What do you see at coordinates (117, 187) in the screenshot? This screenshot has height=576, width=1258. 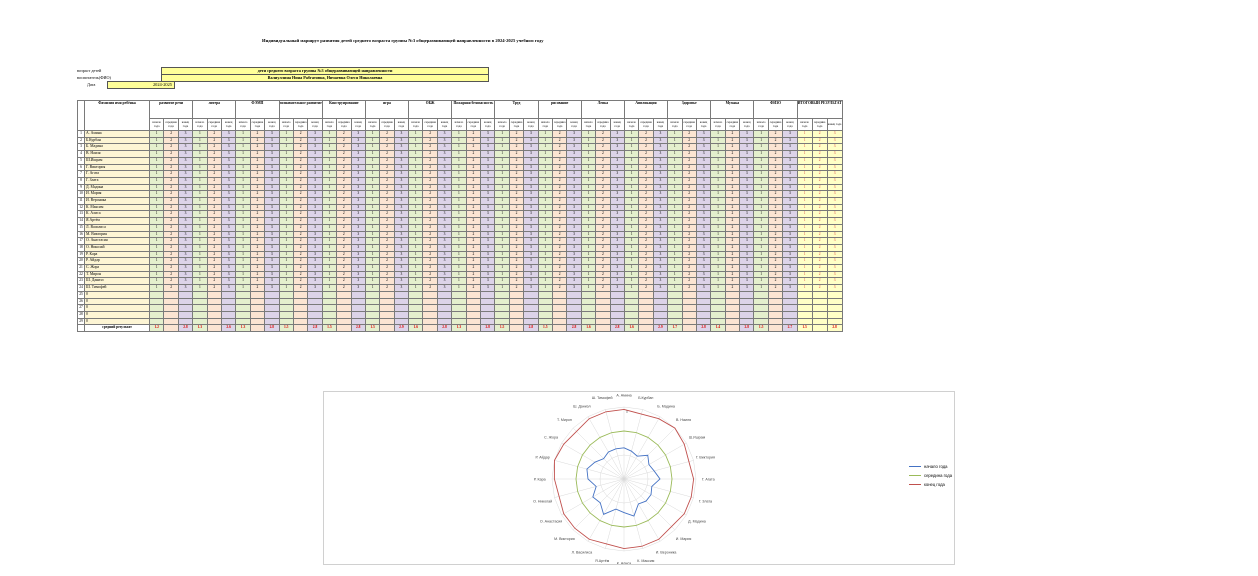 I see `child-name: Д. Мадина` at bounding box center [117, 187].